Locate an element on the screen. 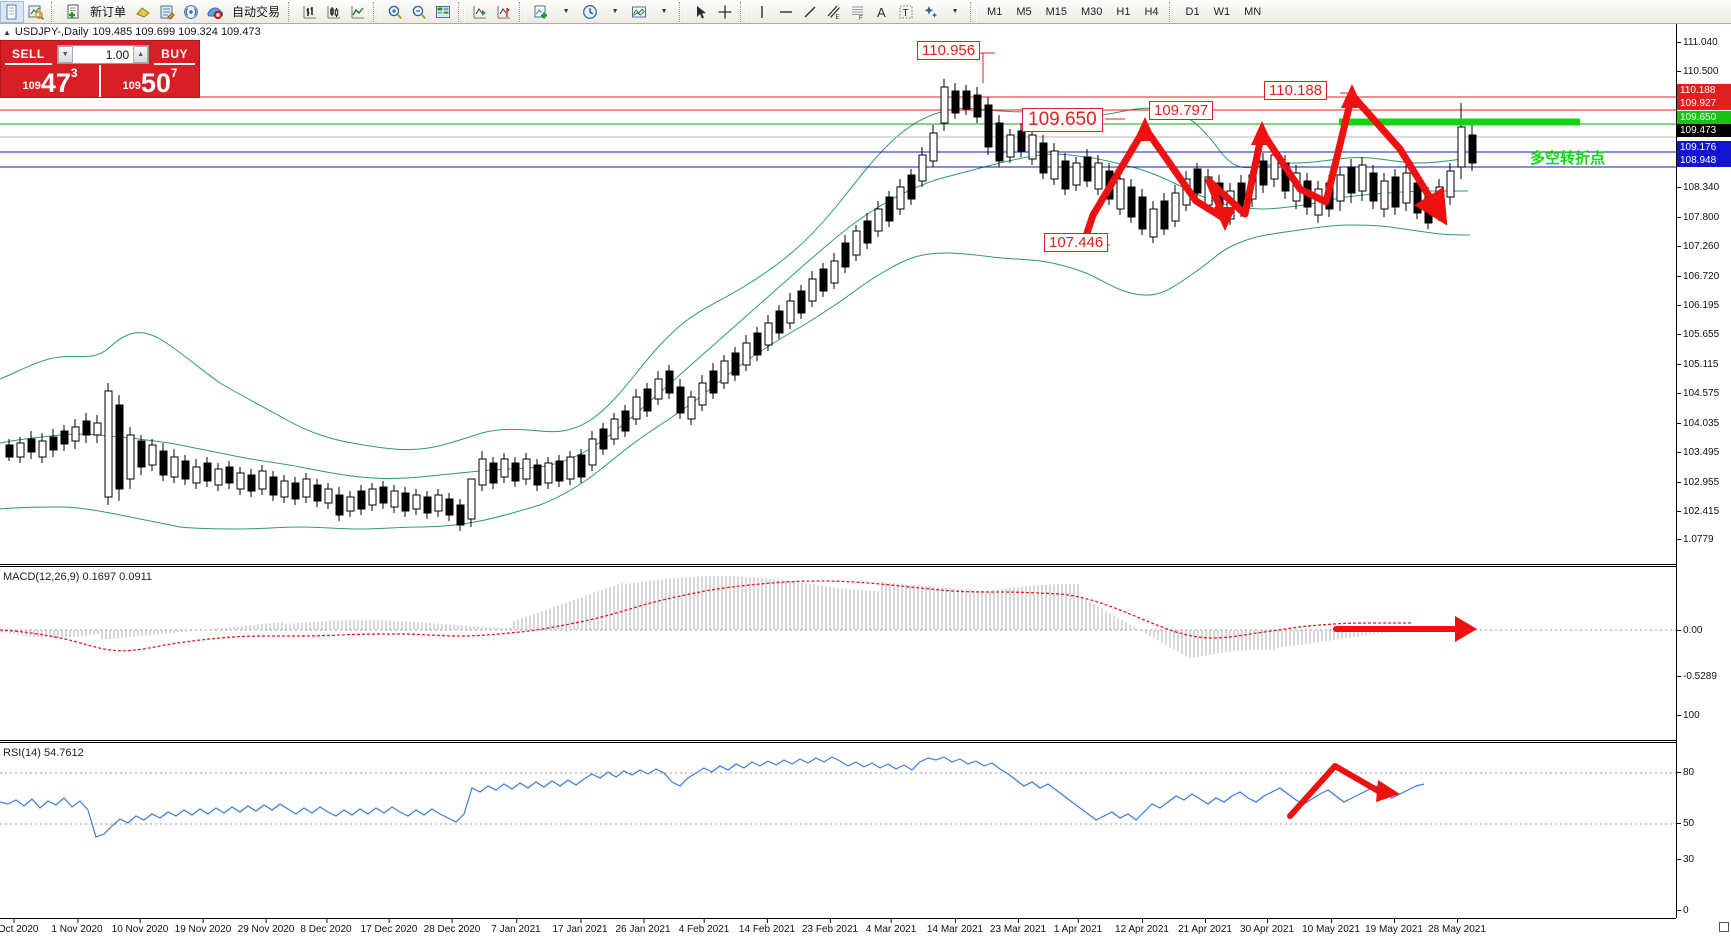  metaeditor-icon is located at coordinates (167, 12).